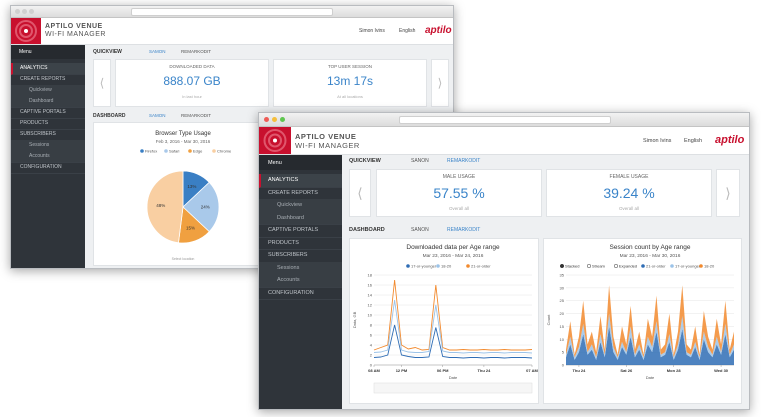 This screenshot has height=417, width=761. I want to click on x-tick-label: Sat 26, so click(626, 370).